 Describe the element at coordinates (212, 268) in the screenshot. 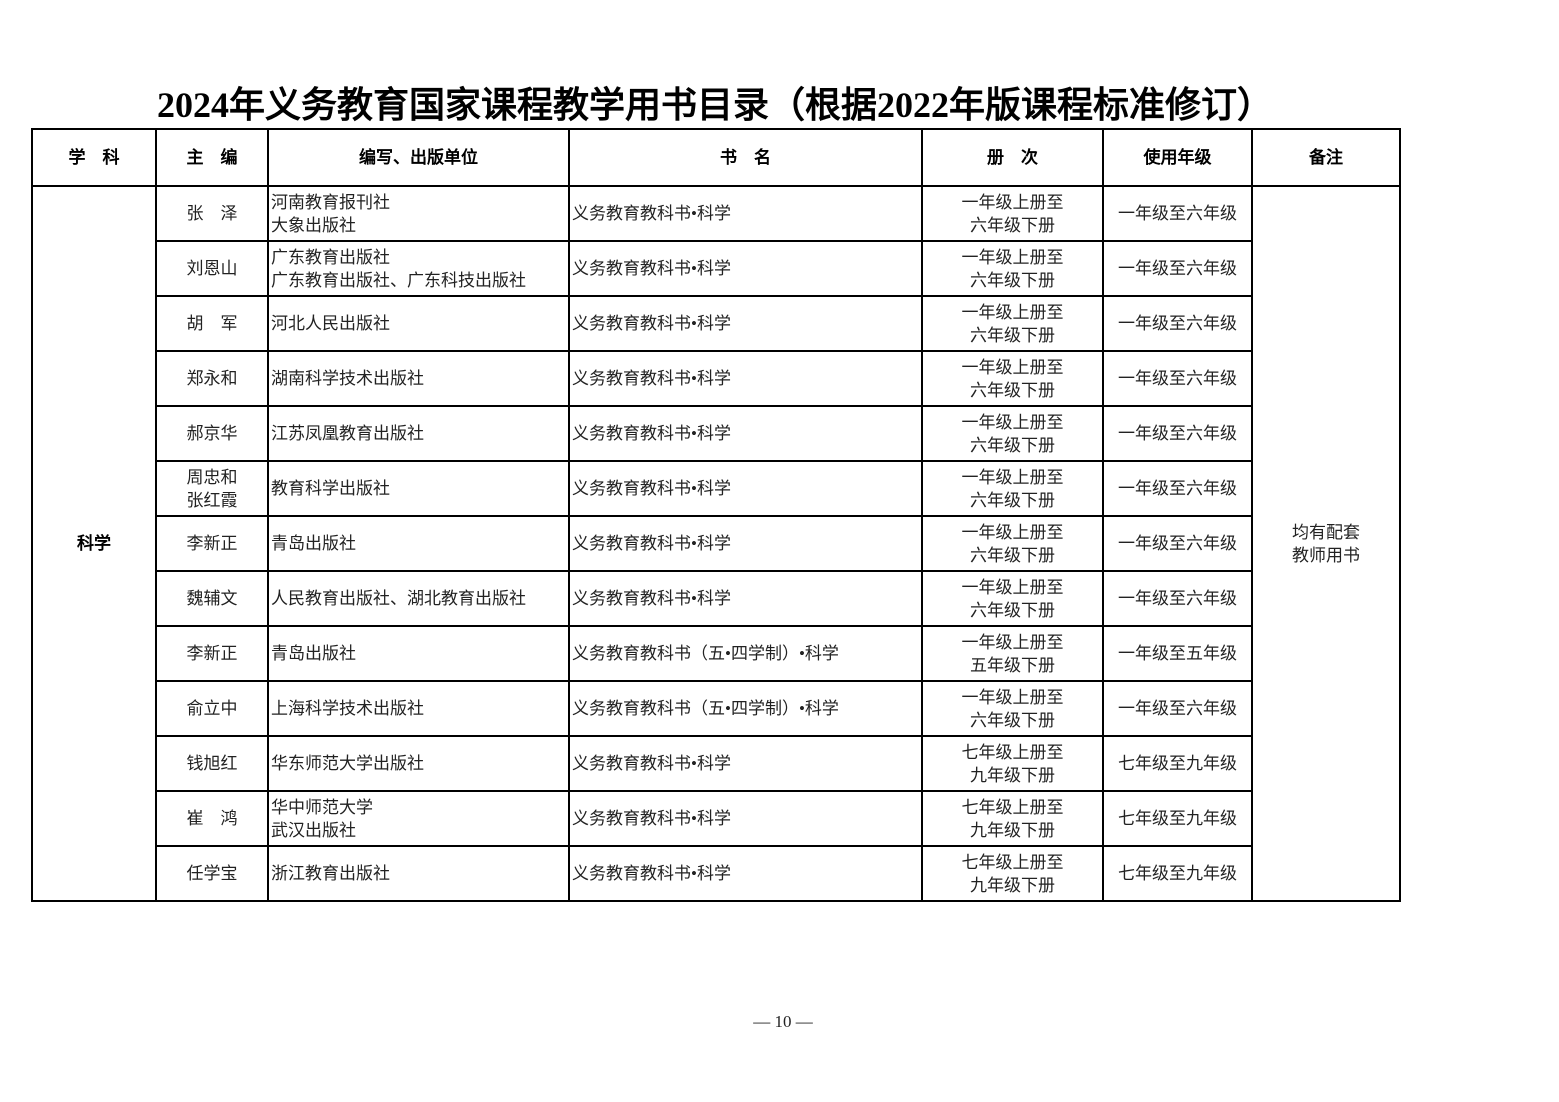

I see `editor-cell: 刘恩山` at that location.